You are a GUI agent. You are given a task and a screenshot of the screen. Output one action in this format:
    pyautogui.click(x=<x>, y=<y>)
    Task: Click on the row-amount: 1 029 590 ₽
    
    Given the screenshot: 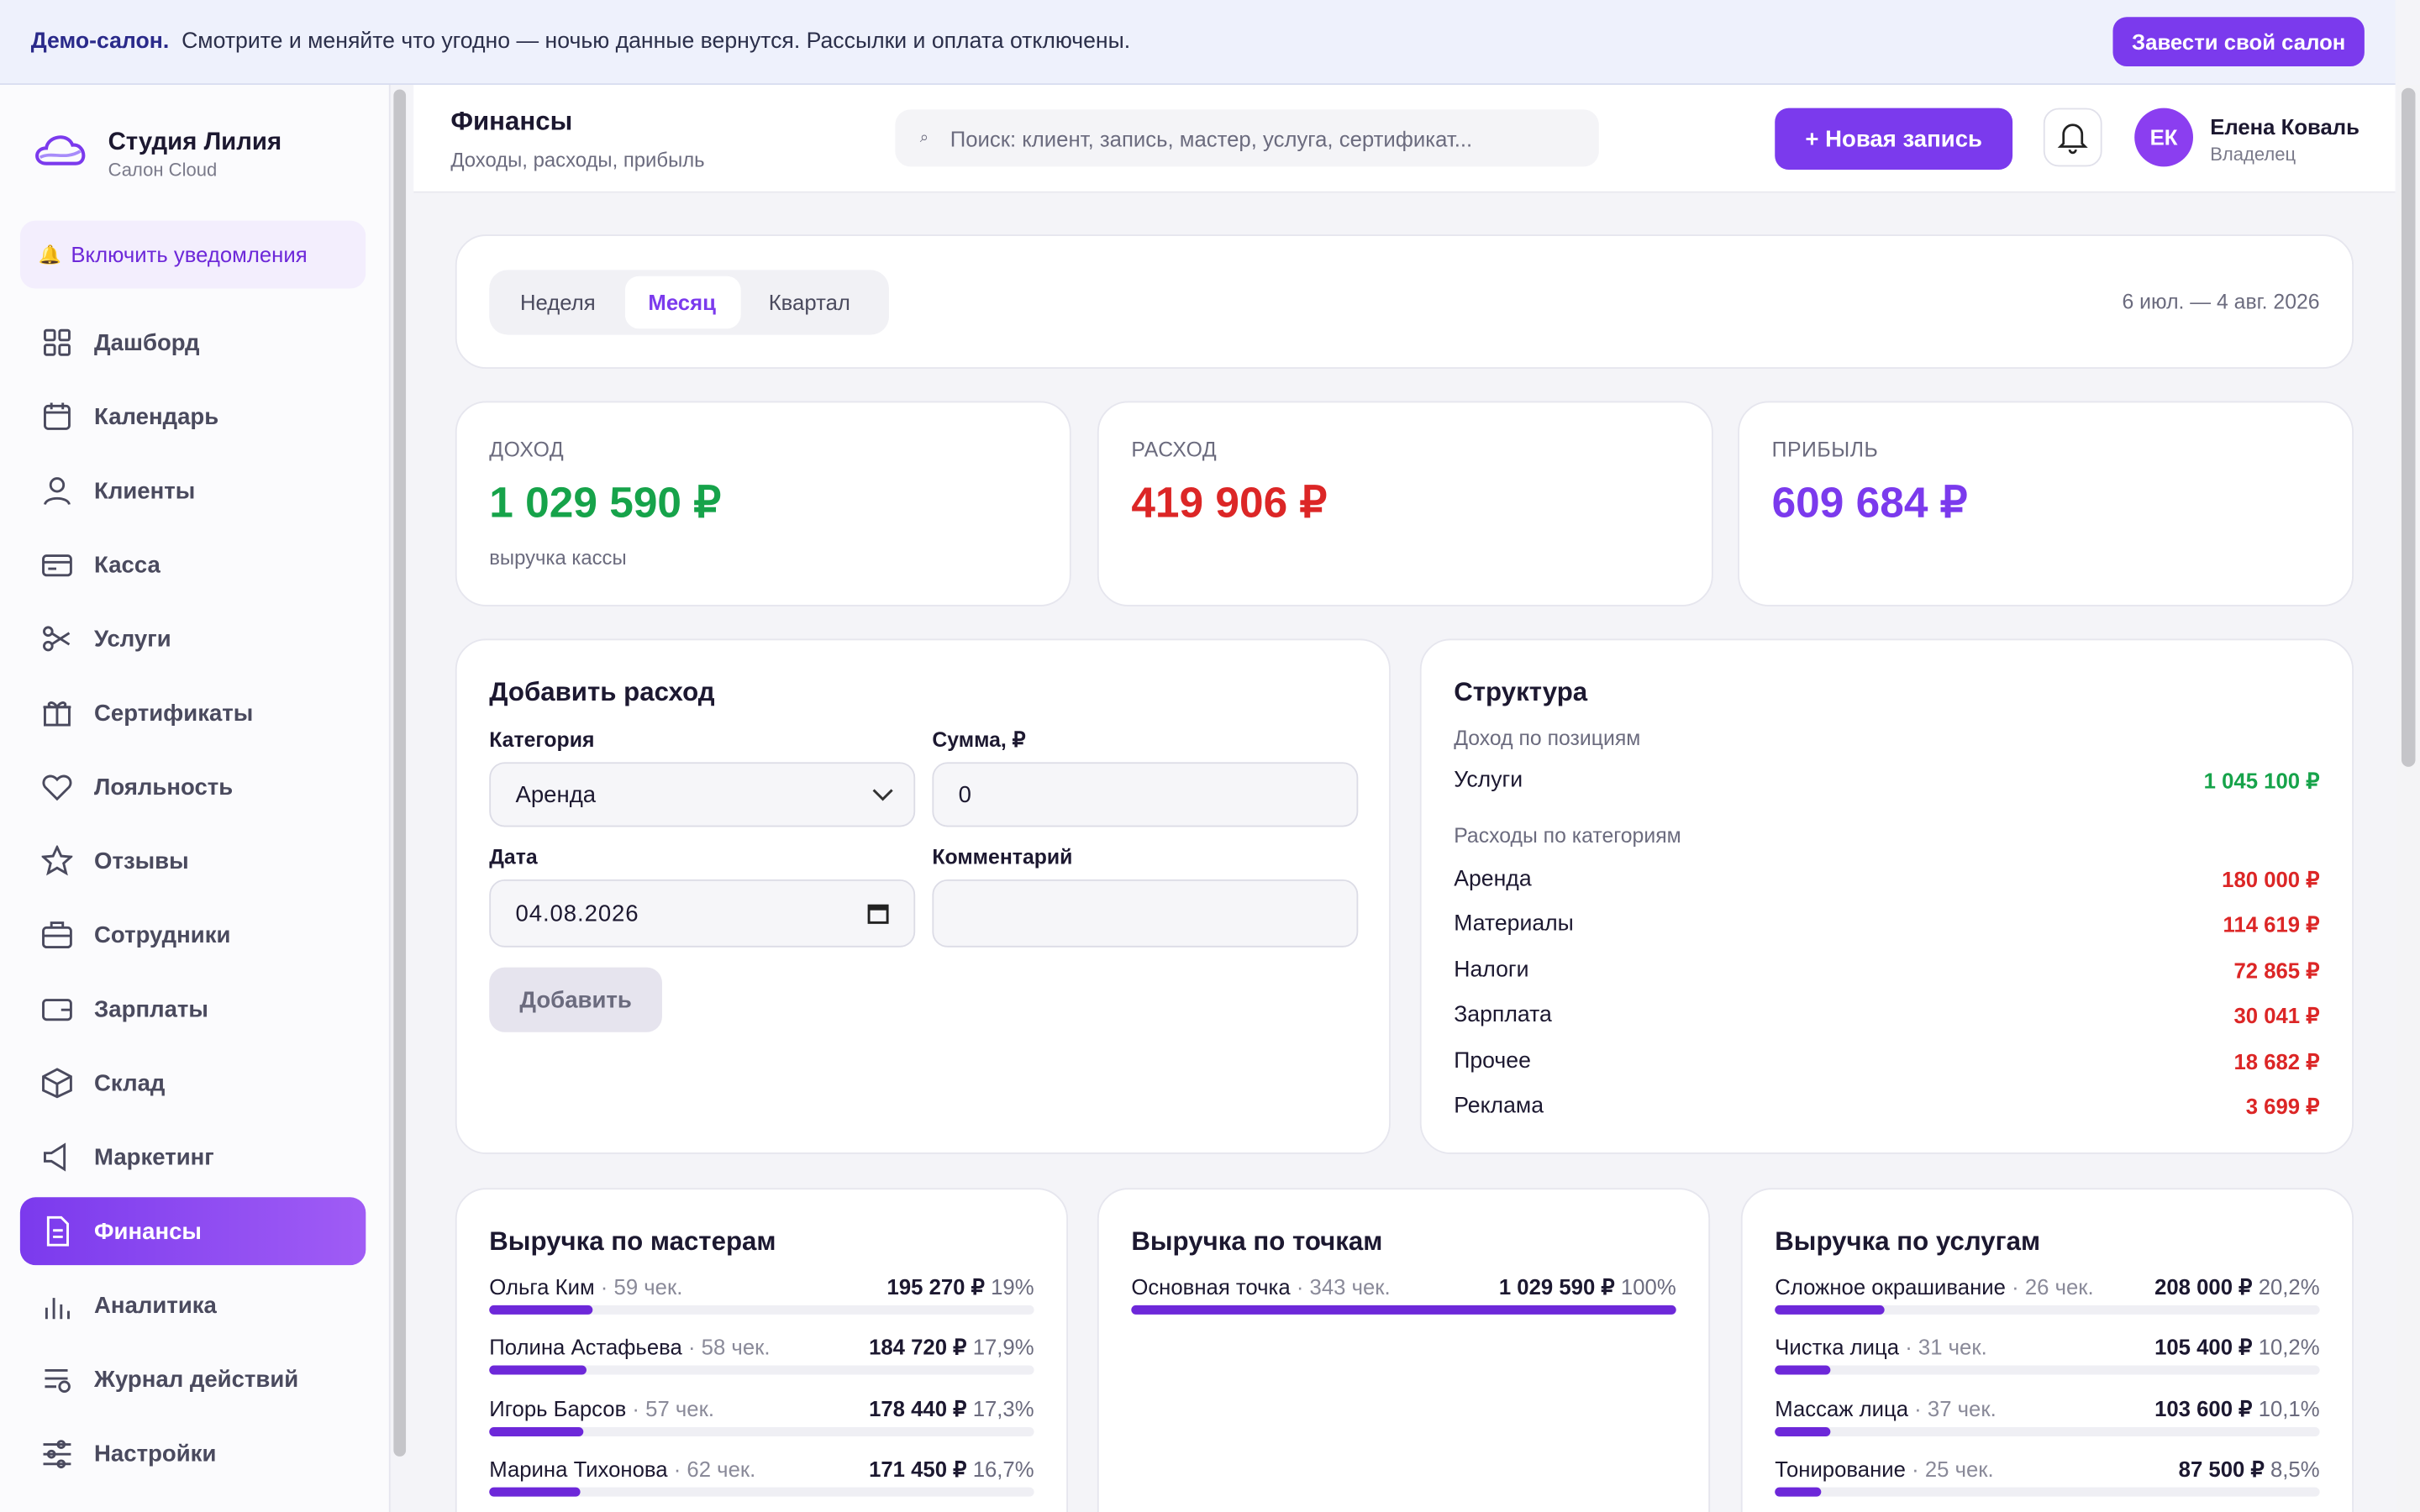 What is the action you would take?
    pyautogui.click(x=1557, y=1286)
    